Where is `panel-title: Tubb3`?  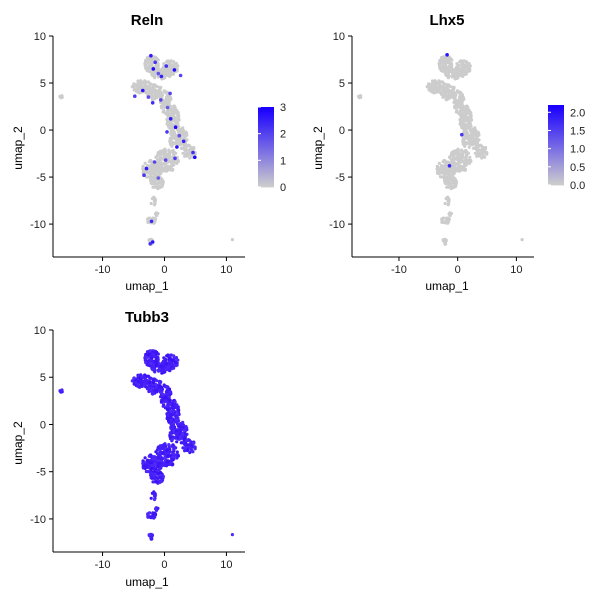 panel-title: Tubb3 is located at coordinates (147, 317).